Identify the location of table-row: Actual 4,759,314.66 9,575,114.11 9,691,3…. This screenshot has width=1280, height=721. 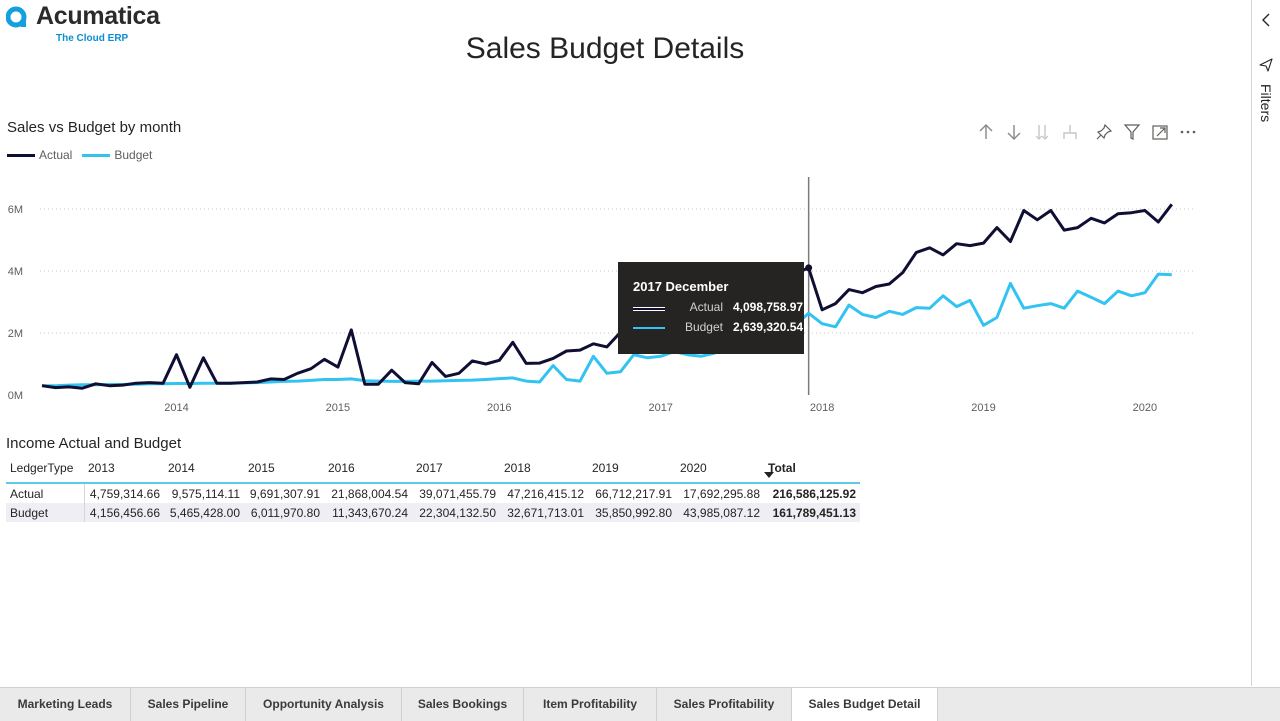
(433, 493).